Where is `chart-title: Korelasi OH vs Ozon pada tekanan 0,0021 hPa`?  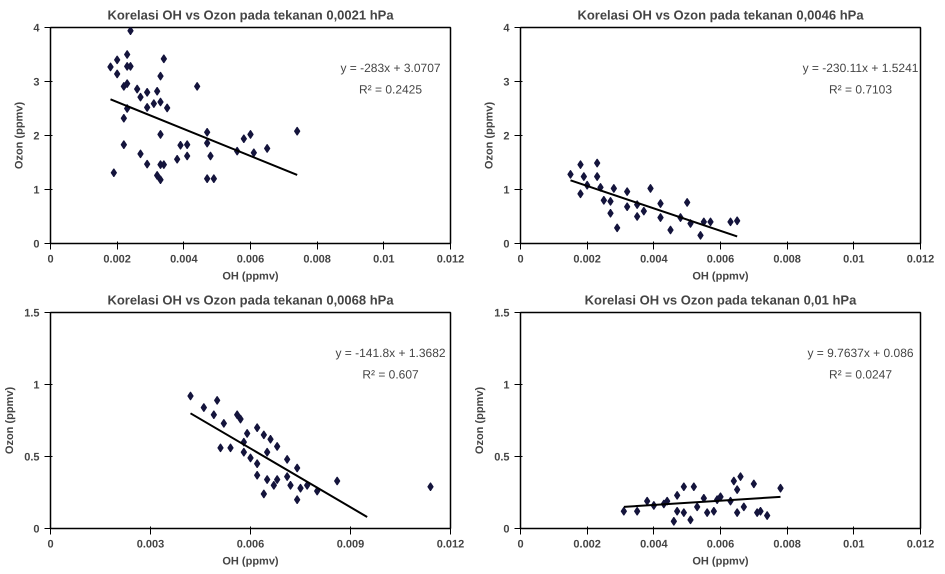 chart-title: Korelasi OH vs Ozon pada tekanan 0,0021 hPa is located at coordinates (250, 15).